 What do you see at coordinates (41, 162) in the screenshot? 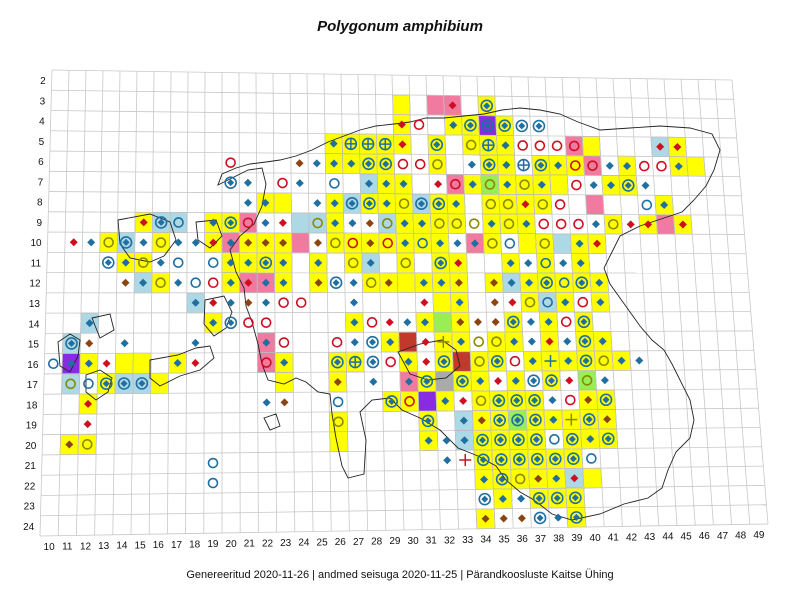
I see `row-label: 6` at bounding box center [41, 162].